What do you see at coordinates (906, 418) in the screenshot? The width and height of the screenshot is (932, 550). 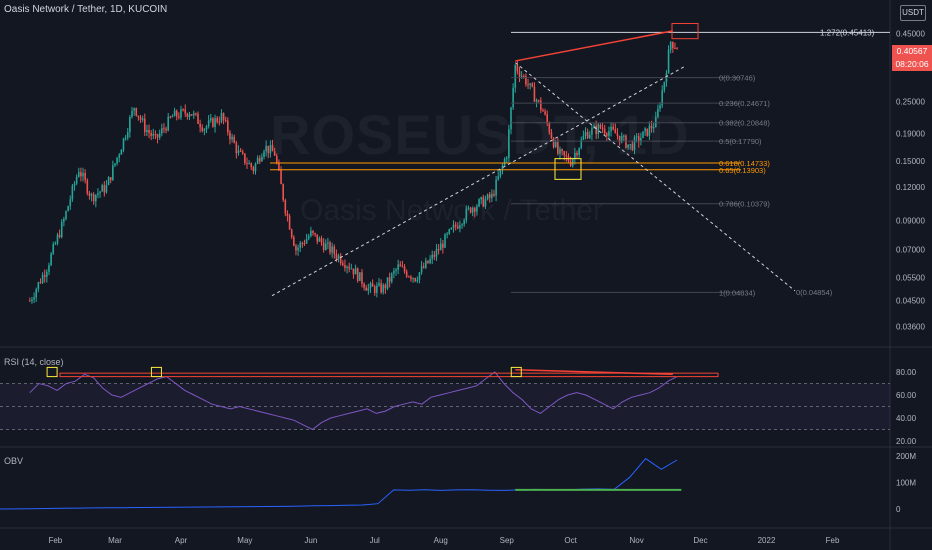 I see `rsi-tick-label: 40.00` at bounding box center [906, 418].